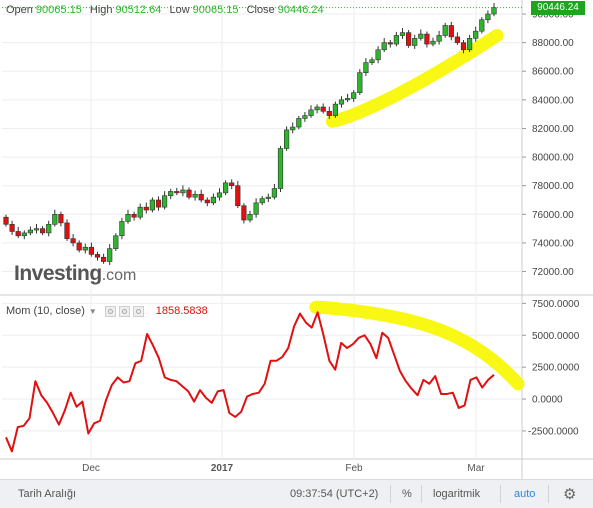  I want to click on price-tick-label: 82000.00, so click(553, 129).